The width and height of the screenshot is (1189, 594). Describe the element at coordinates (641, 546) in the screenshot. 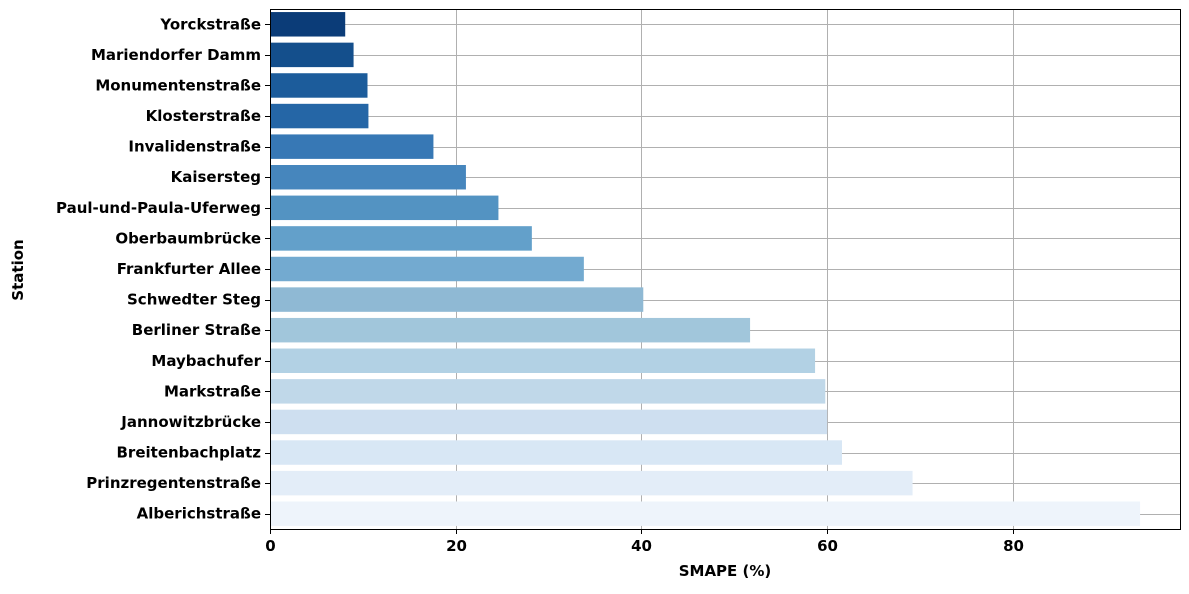

I see `x-tick-label: 40` at that location.